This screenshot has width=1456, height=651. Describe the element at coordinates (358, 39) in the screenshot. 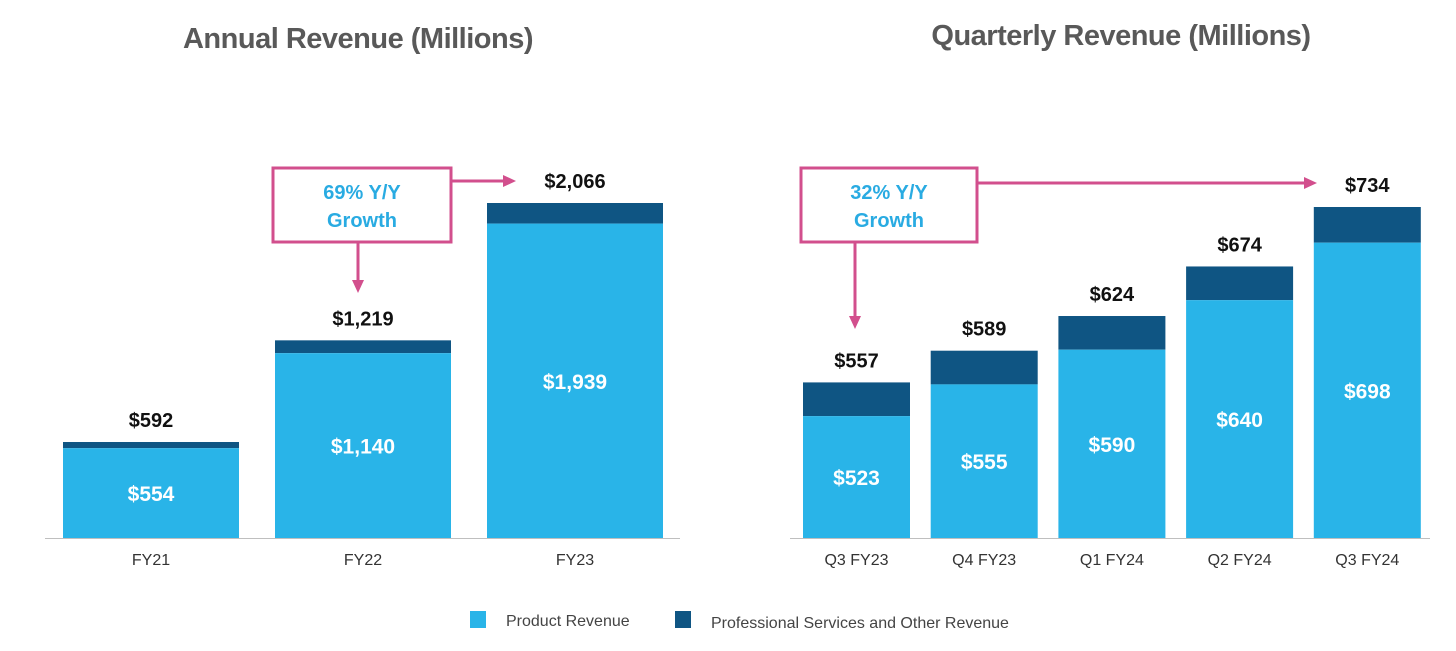

I see `annual-chart-title: Annual Revenue (Millions)` at that location.